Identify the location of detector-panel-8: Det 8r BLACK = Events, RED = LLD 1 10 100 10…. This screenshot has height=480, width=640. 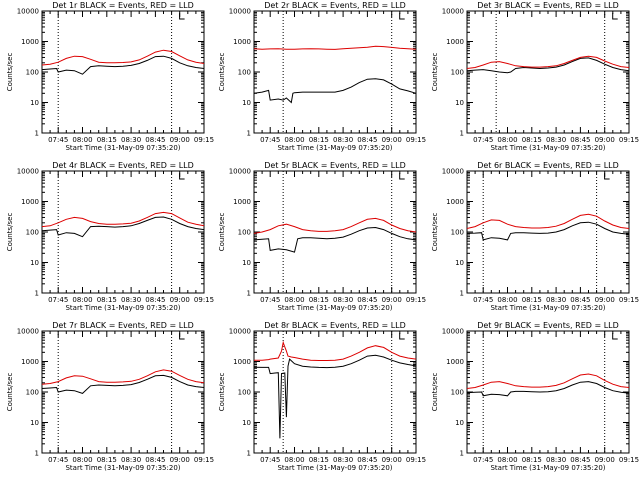
(322, 396).